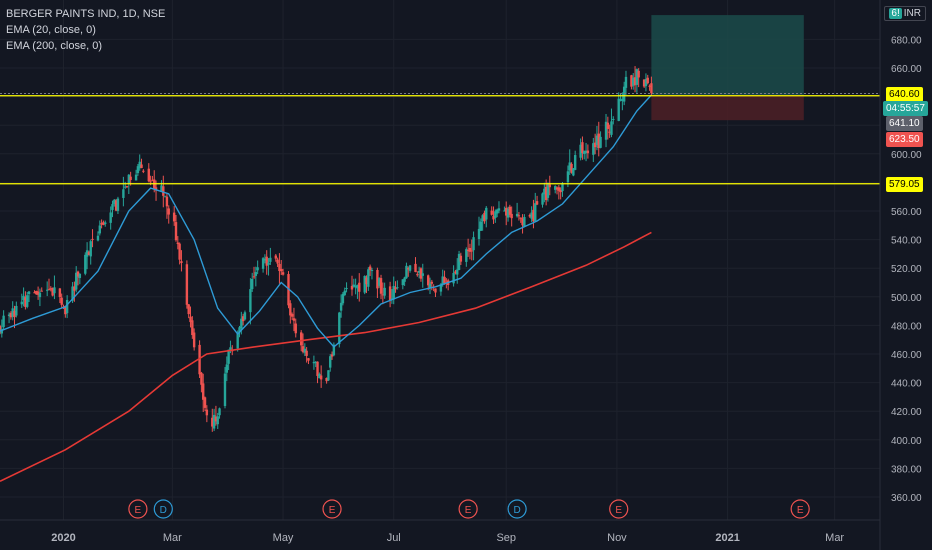 This screenshot has width=932, height=550. Describe the element at coordinates (904, 139) in the screenshot. I see `price-label-ema200: 623.50` at that location.